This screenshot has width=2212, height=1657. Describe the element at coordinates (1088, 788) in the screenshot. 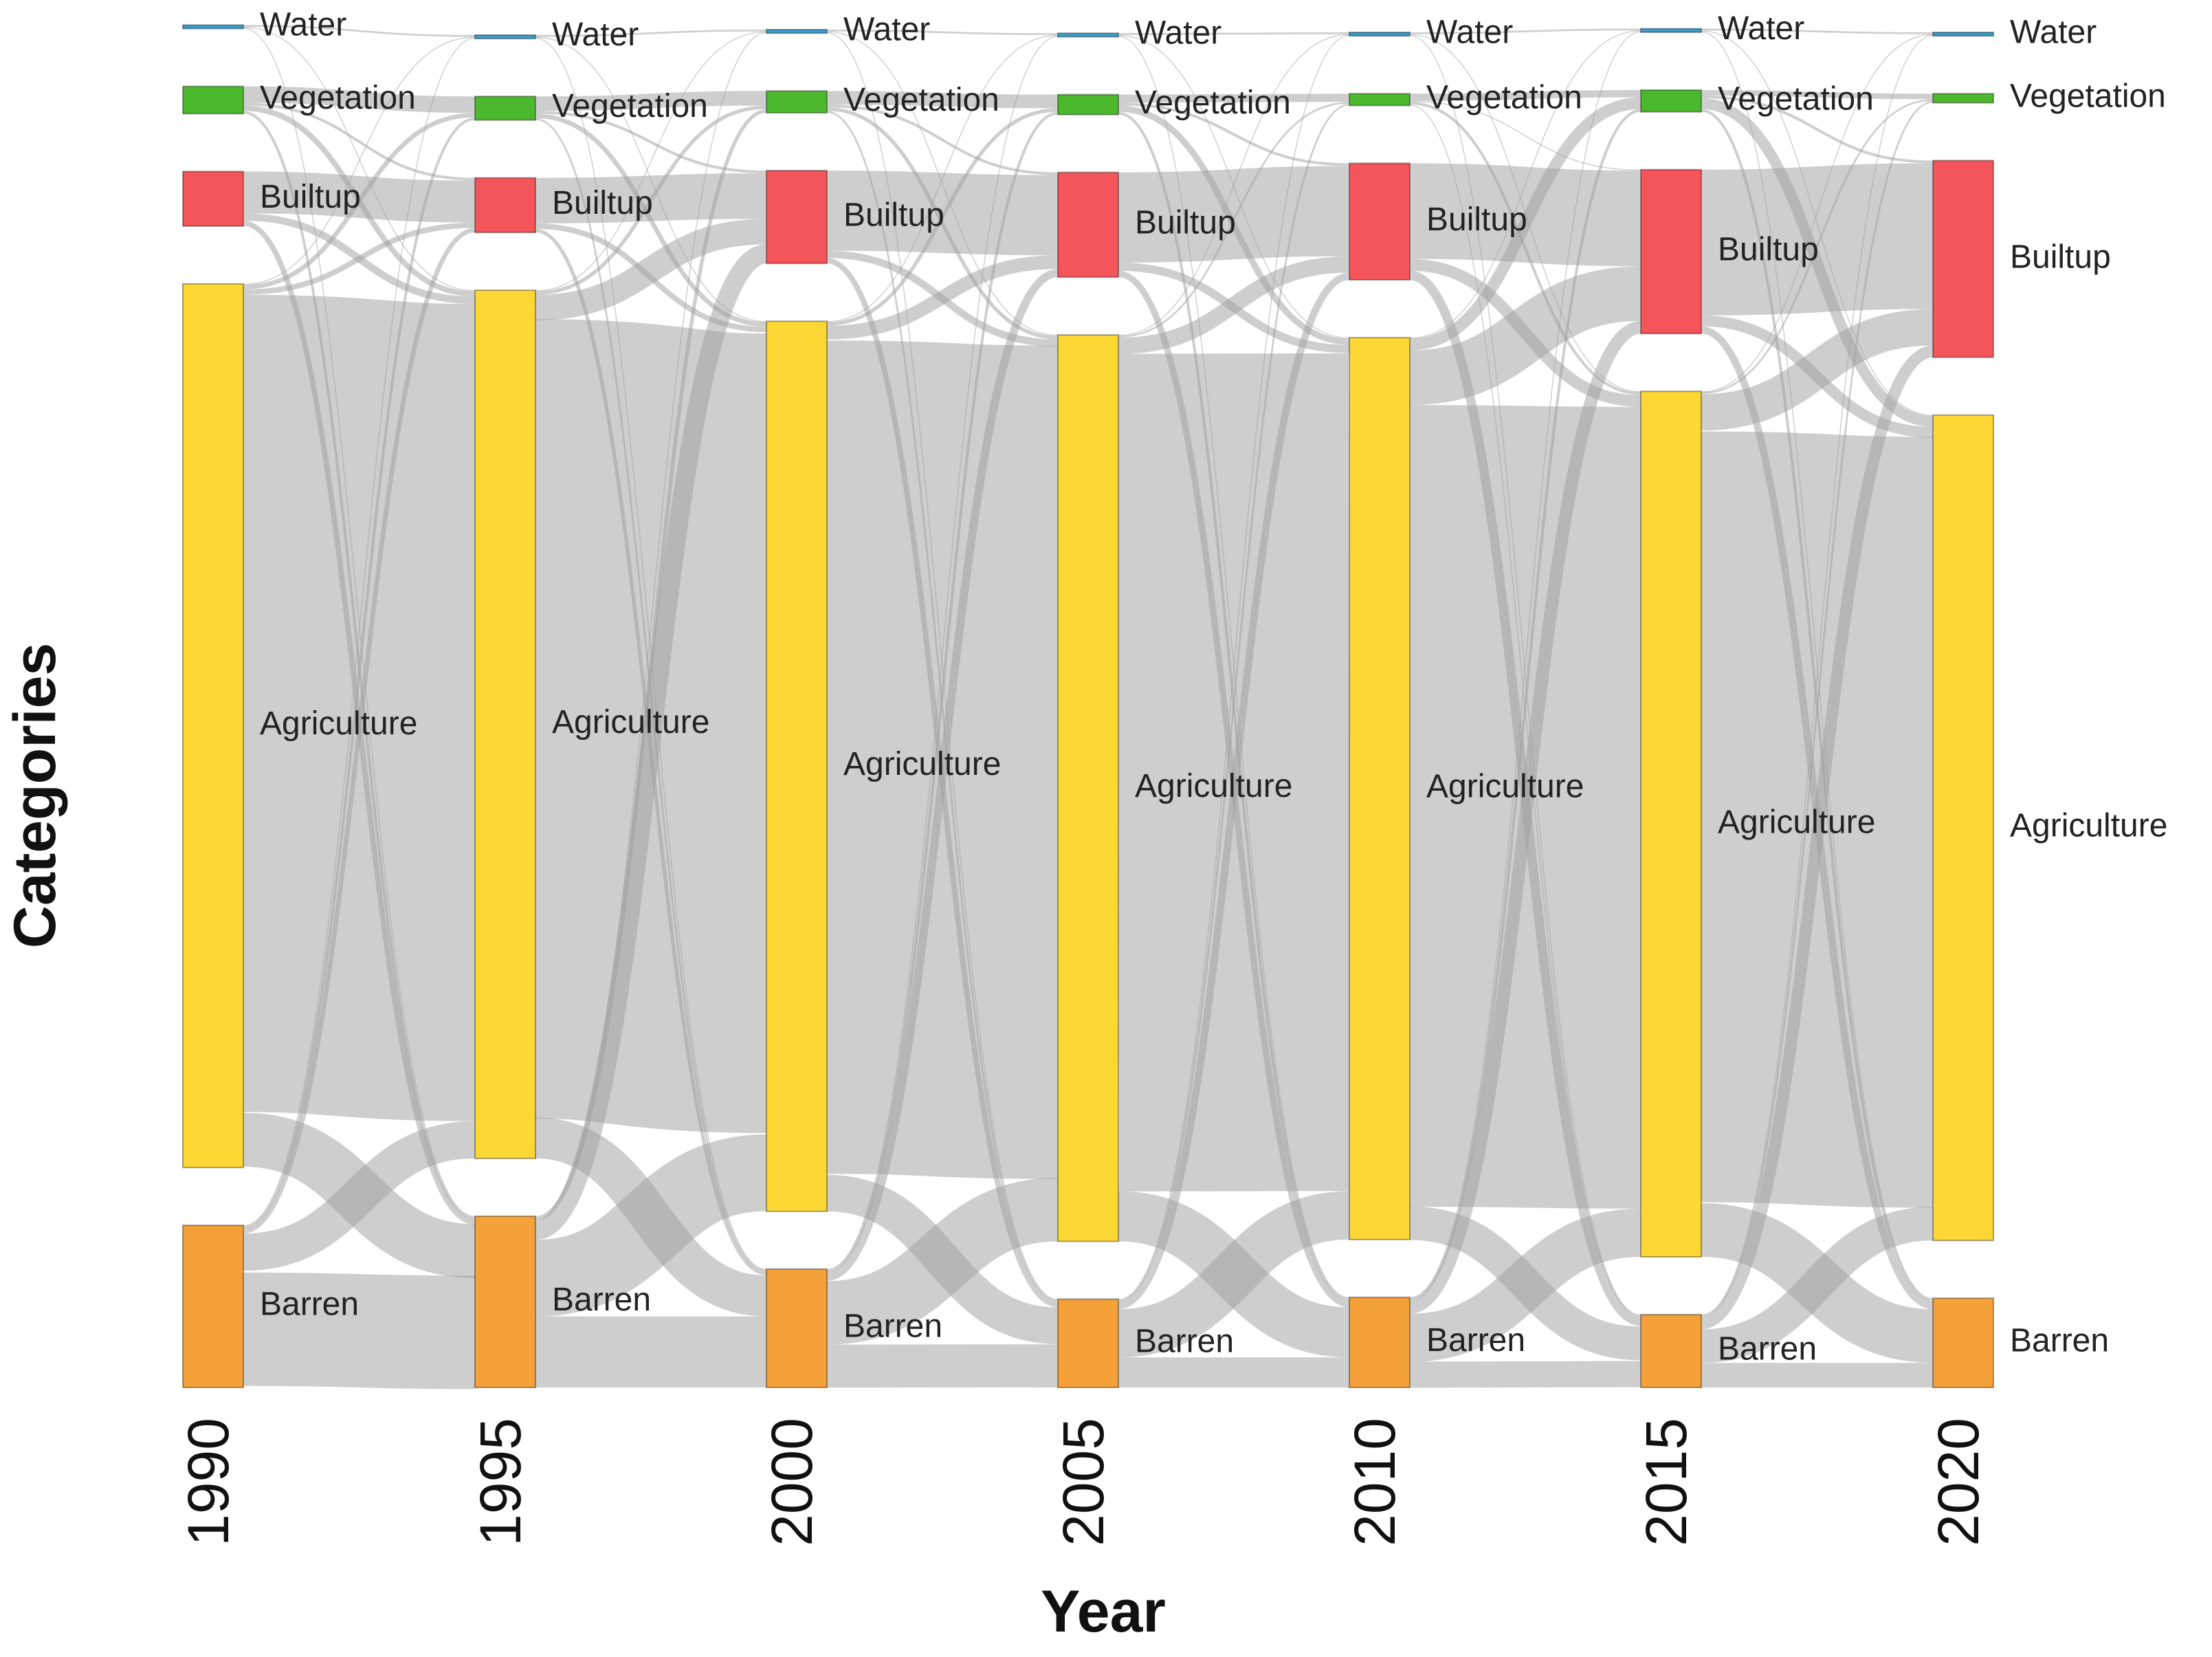

I see `node-2005-agriculture` at that location.